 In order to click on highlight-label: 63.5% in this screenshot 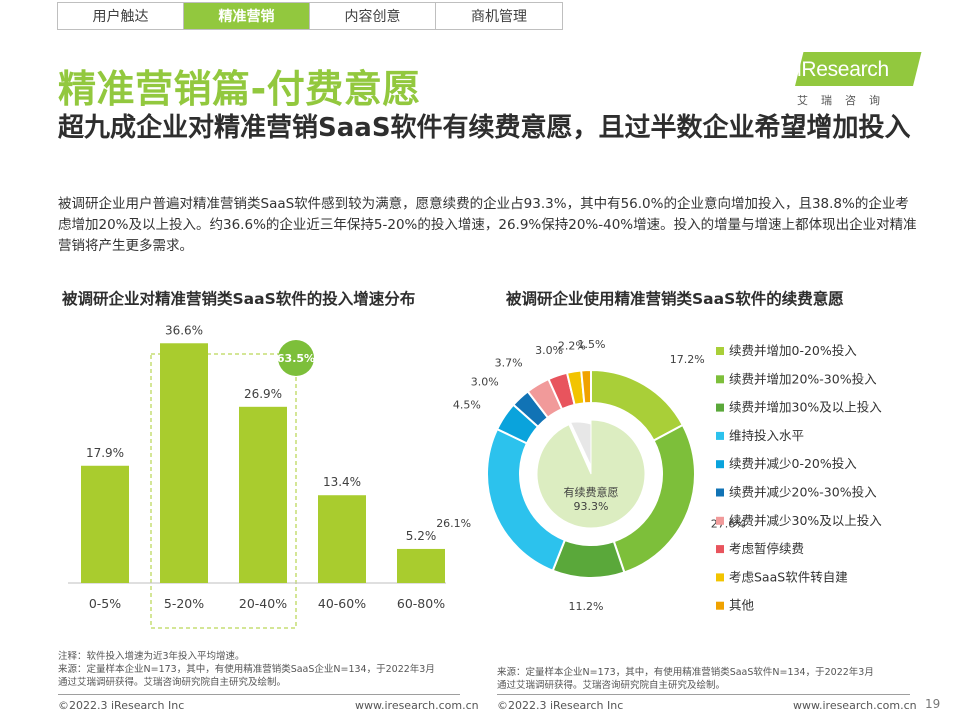, I will do `click(296, 358)`.